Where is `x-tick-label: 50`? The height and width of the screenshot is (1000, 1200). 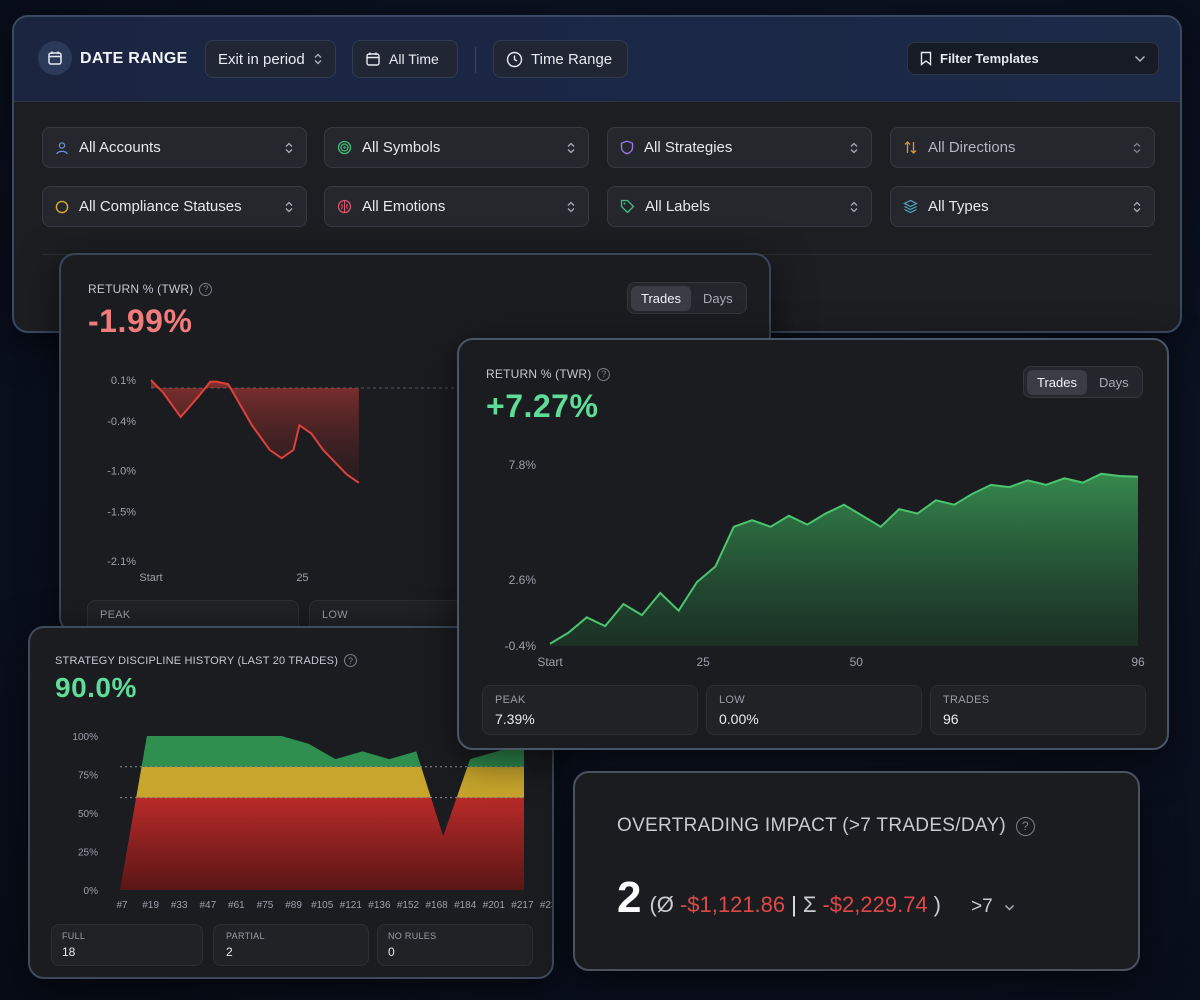 x-tick-label: 50 is located at coordinates (857, 662).